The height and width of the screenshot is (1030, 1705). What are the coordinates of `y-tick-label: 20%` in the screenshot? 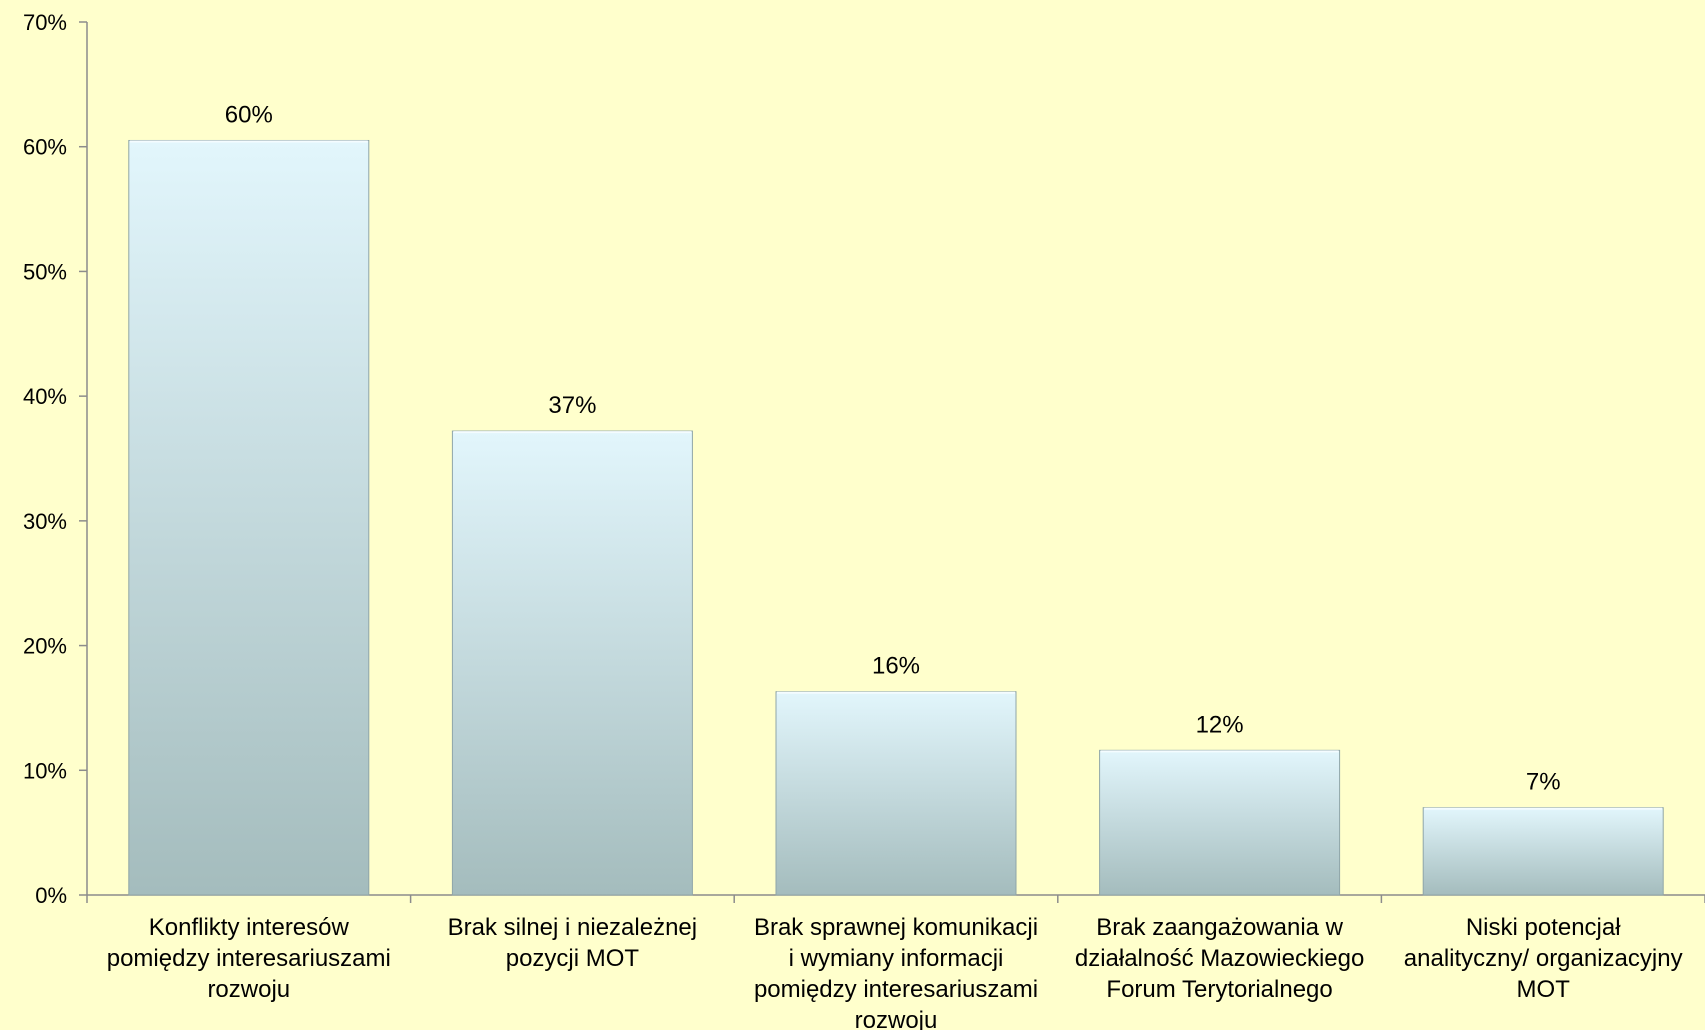 It's located at (45, 646).